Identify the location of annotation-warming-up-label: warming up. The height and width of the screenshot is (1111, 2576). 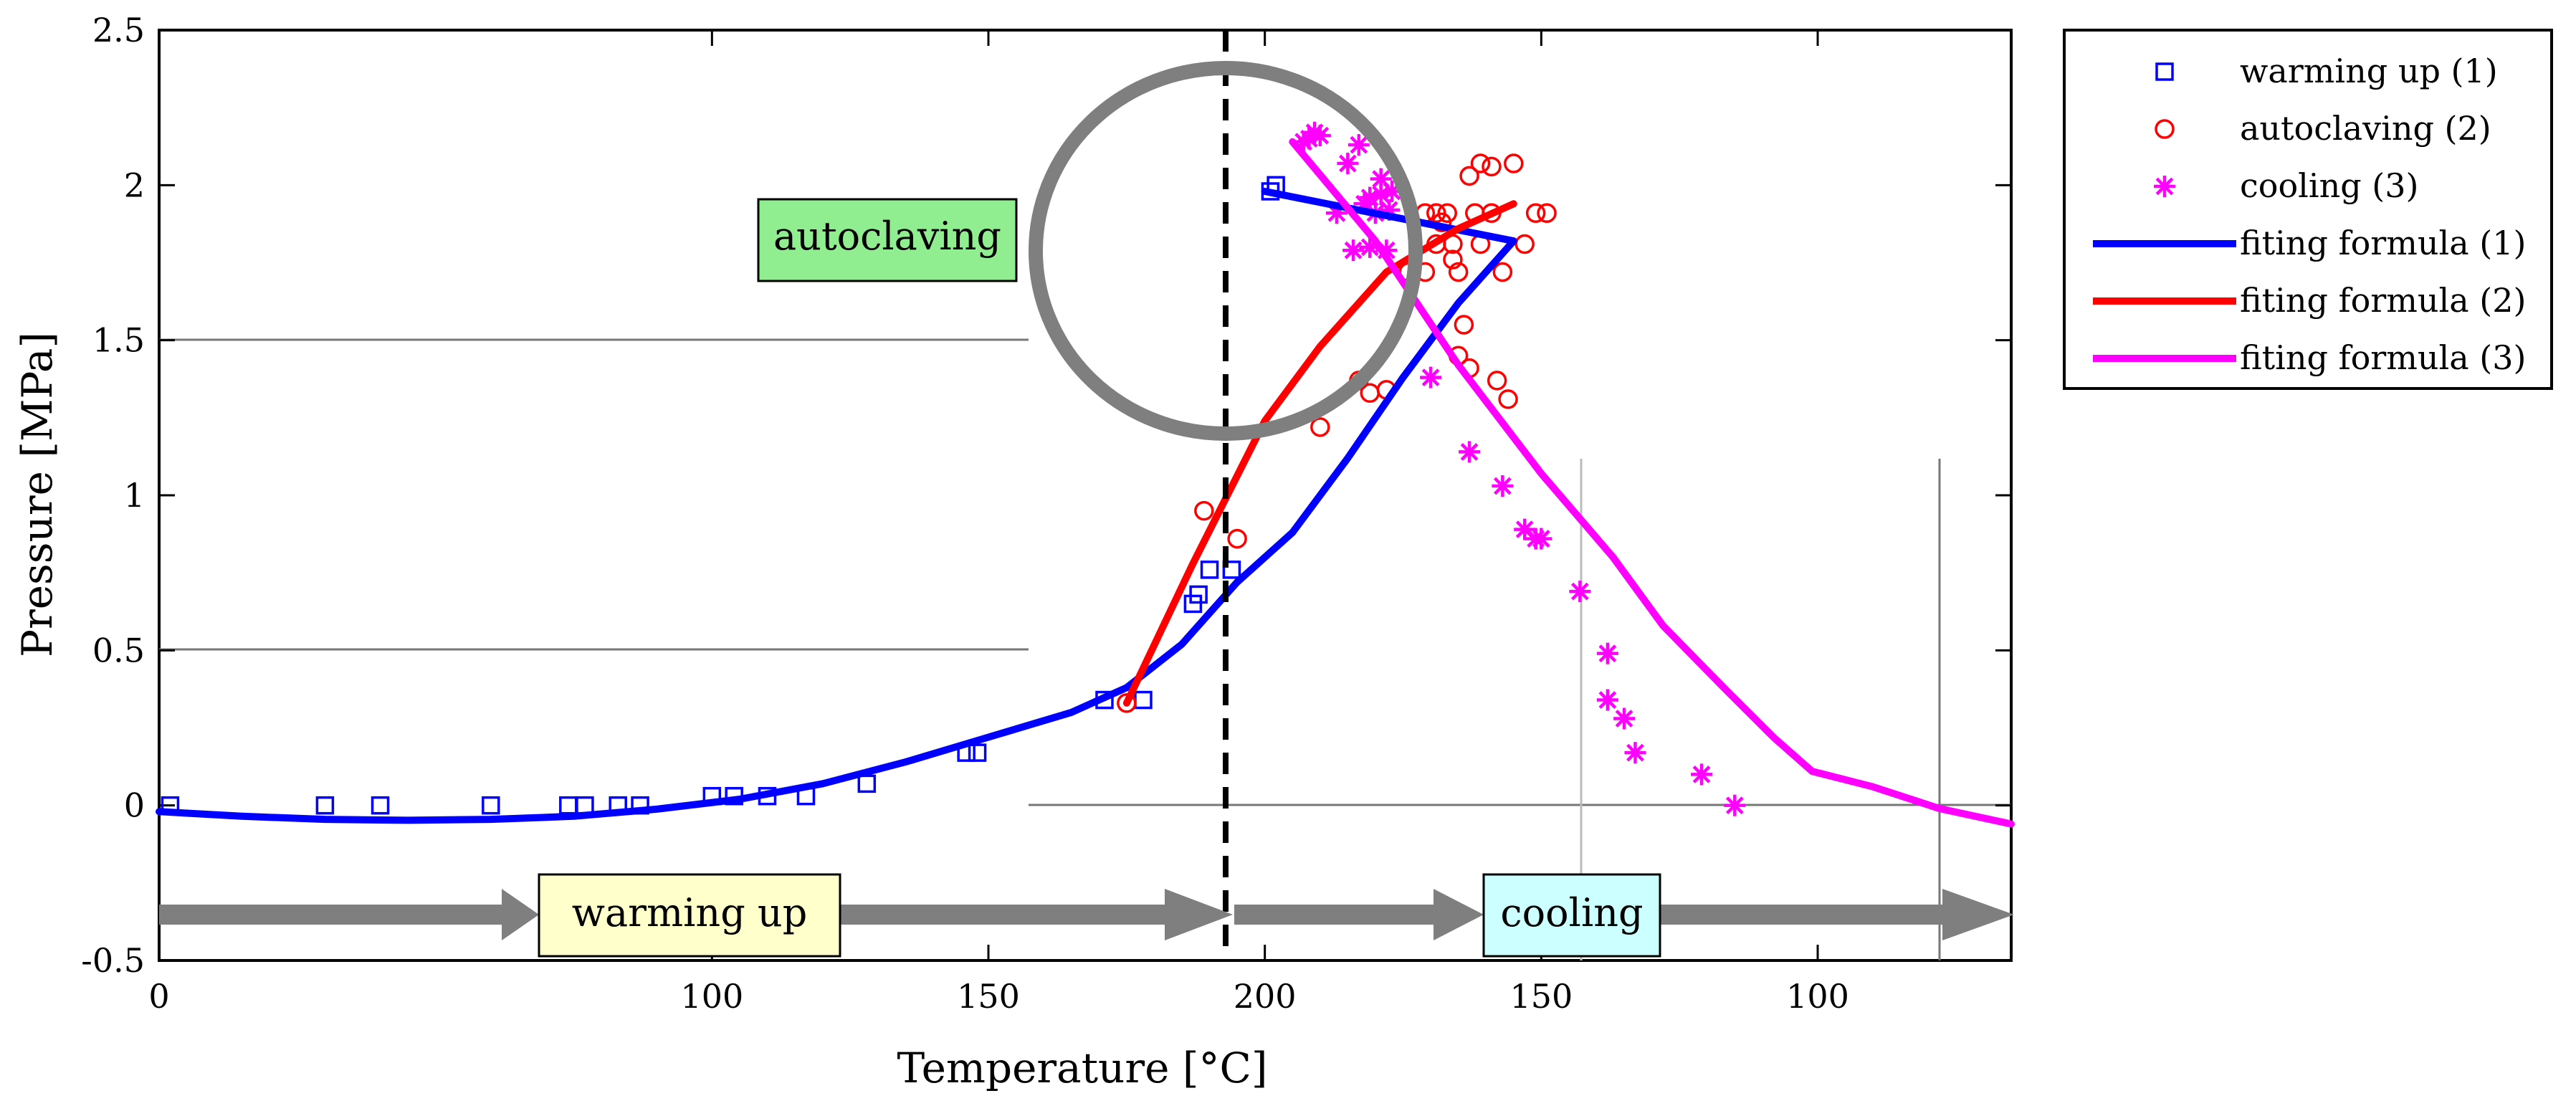
(690, 912).